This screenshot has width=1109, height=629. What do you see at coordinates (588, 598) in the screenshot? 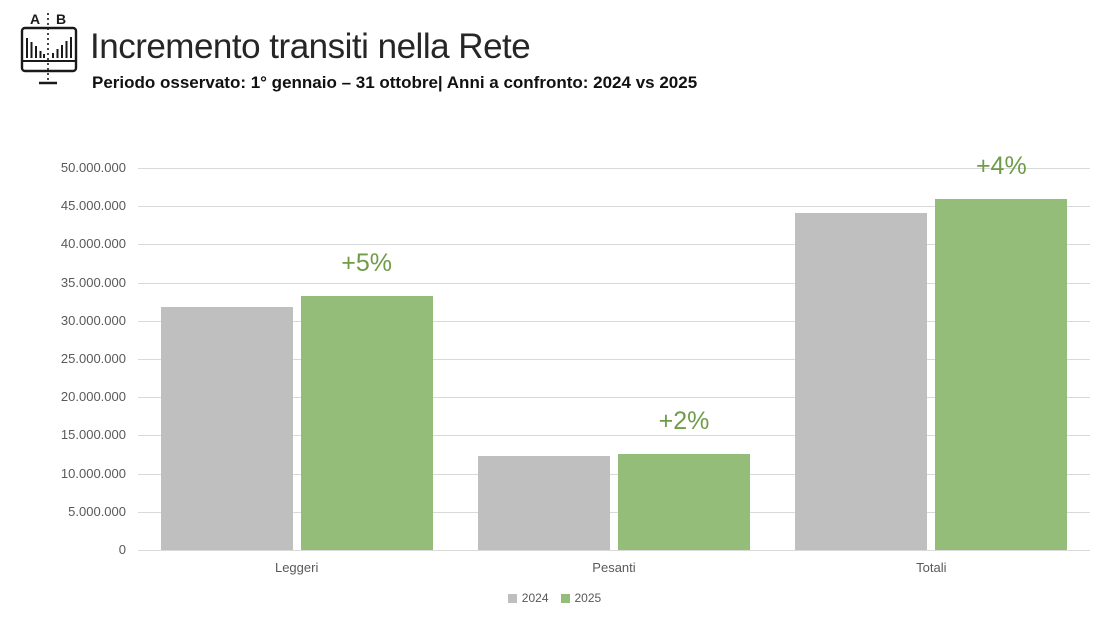
I see `legend-label-2025: 2025` at bounding box center [588, 598].